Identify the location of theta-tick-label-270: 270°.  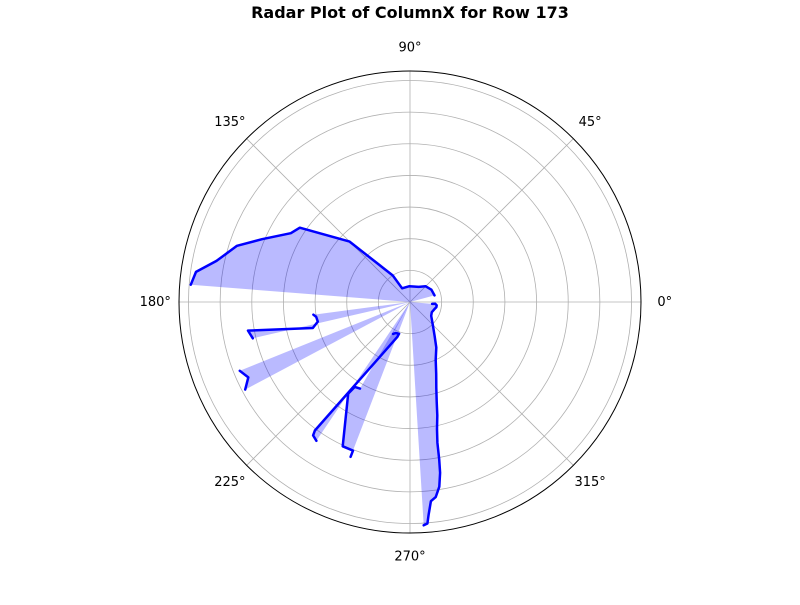
(409, 557).